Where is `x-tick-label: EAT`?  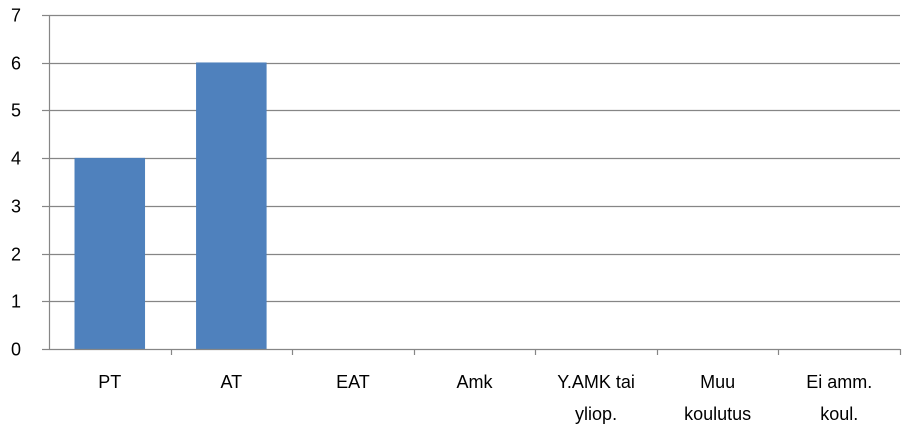
x-tick-label: EAT is located at coordinates (353, 382).